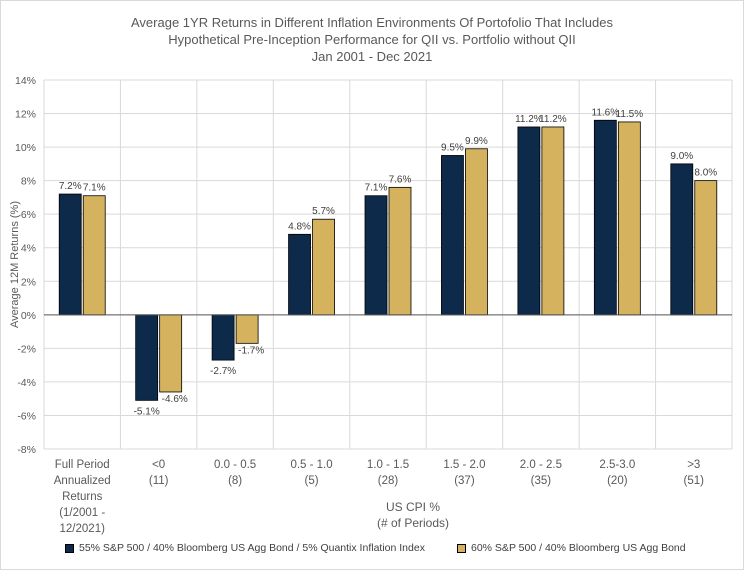  What do you see at coordinates (26, 450) in the screenshot?
I see `y-tick-label: -8%` at bounding box center [26, 450].